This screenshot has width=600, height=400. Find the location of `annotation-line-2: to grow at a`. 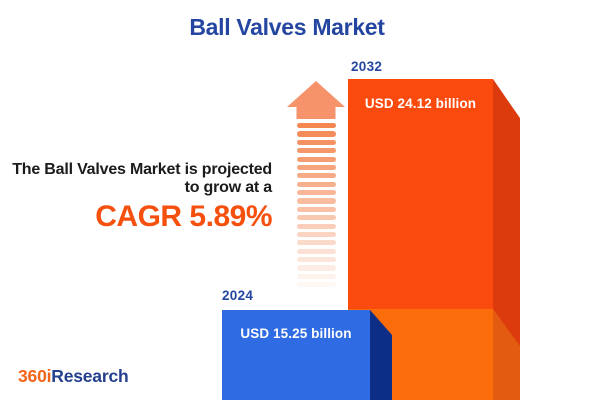

annotation-line-2: to grow at a is located at coordinates (228, 187).